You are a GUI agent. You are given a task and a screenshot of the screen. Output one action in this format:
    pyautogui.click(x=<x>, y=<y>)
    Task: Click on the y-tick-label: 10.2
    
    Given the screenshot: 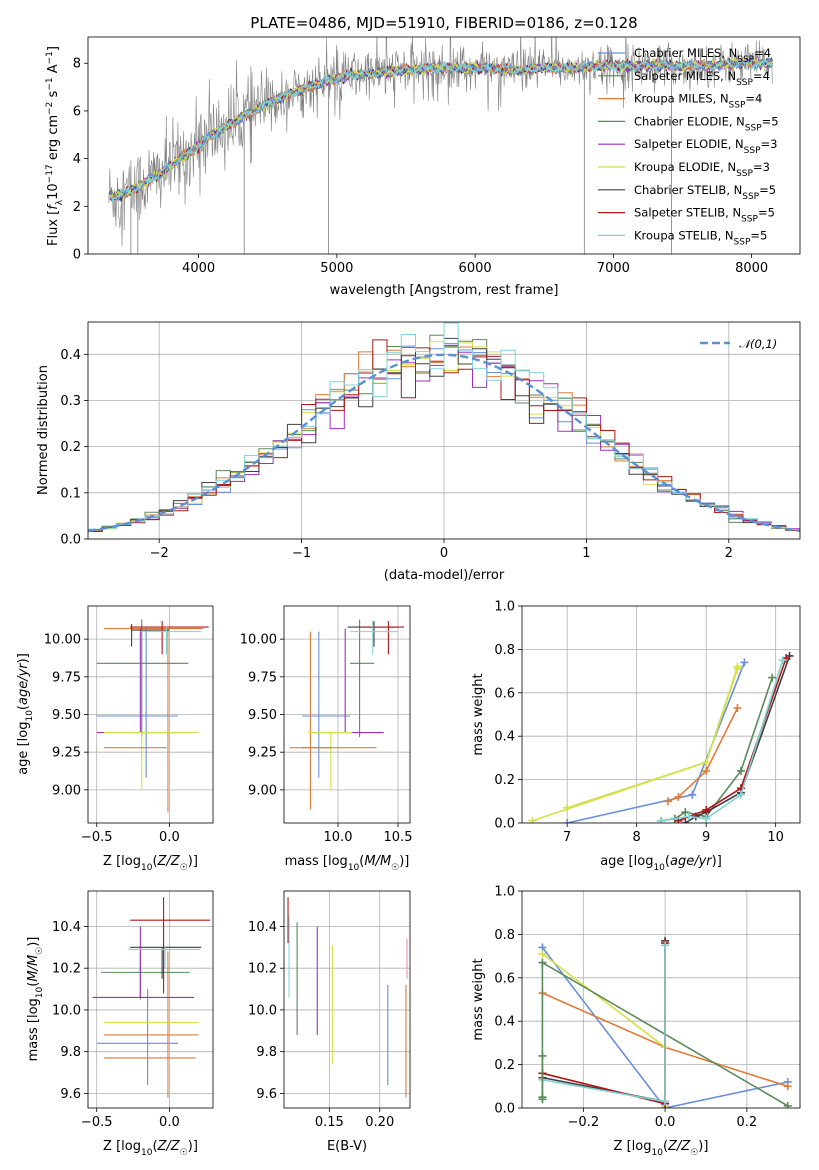 What is the action you would take?
    pyautogui.click(x=66, y=969)
    